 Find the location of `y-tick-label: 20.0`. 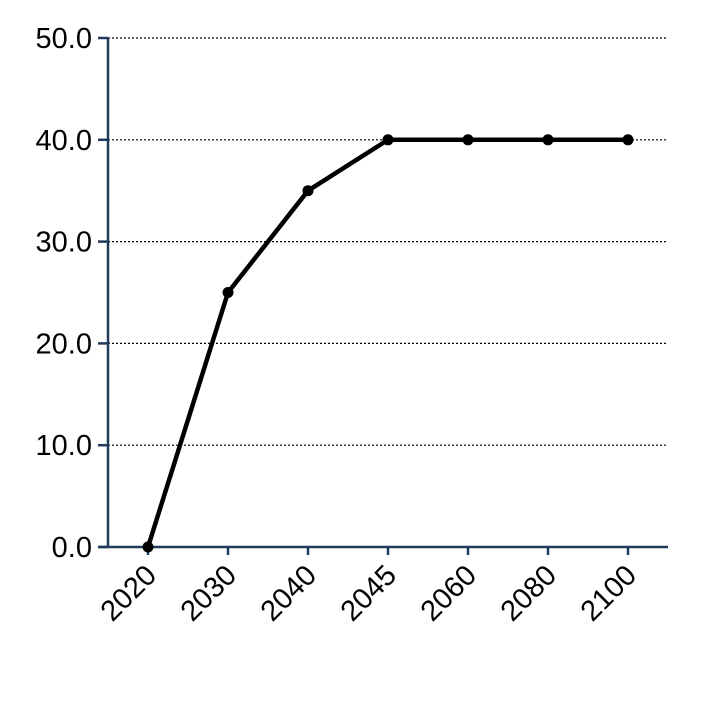

y-tick-label: 20.0 is located at coordinates (64, 344).